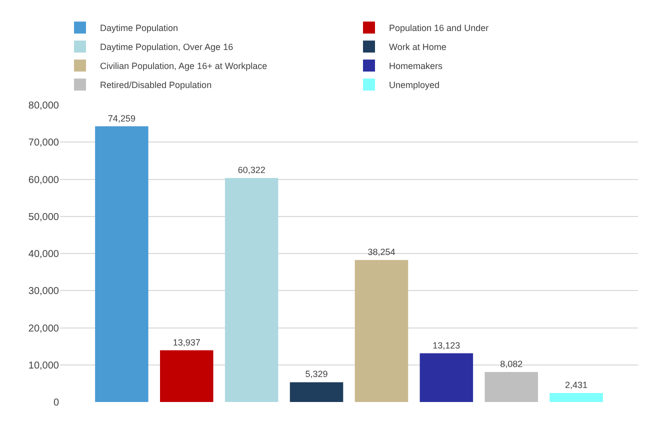 The image size is (653, 421). What do you see at coordinates (44, 217) in the screenshot?
I see `y-tick-label: 50,000` at bounding box center [44, 217].